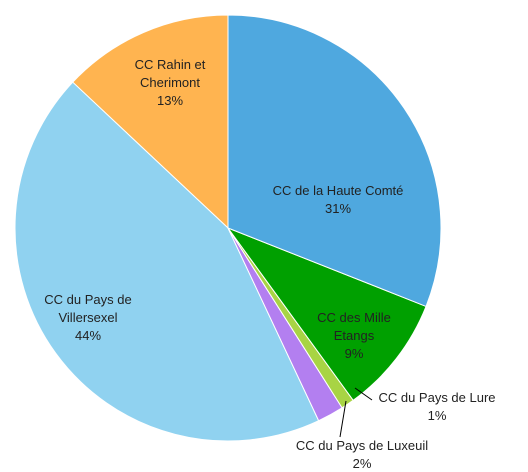  Describe the element at coordinates (338, 190) in the screenshot. I see `category-name: CC de la Haute Comté` at that location.